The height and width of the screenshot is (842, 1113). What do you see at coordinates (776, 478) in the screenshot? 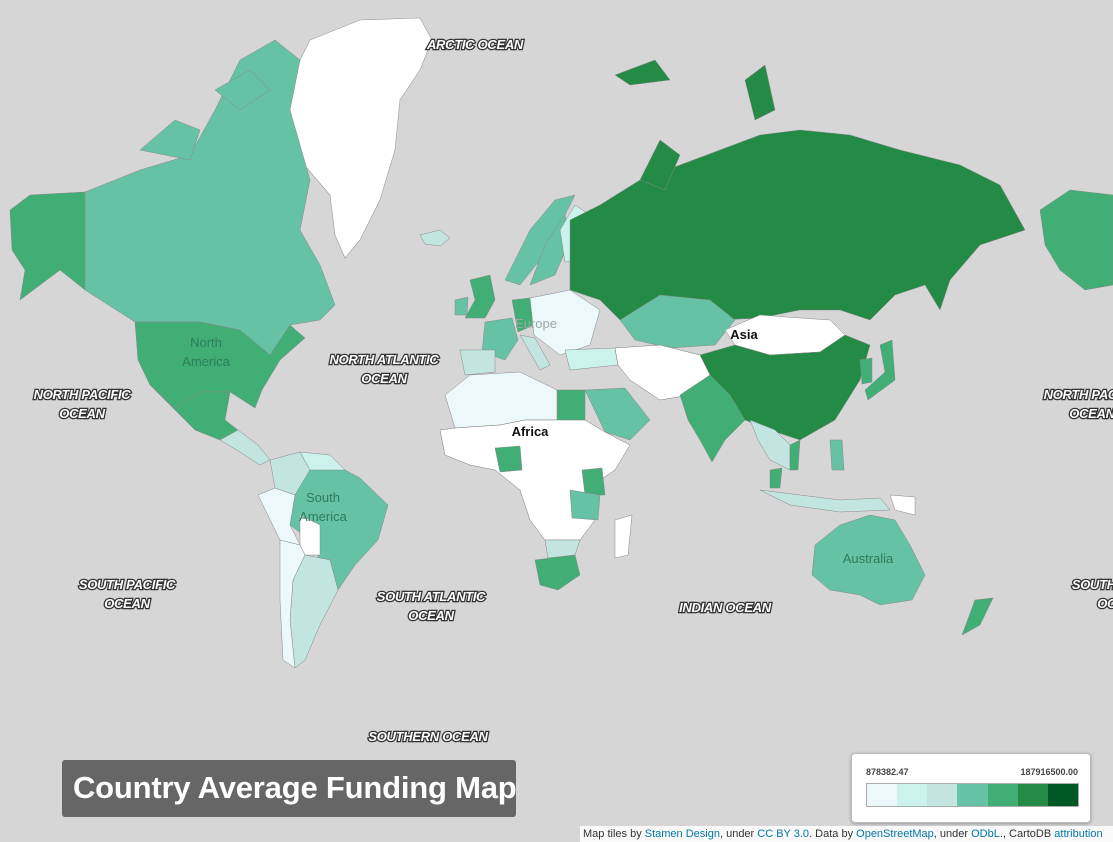
I see `country-malaysia` at bounding box center [776, 478].